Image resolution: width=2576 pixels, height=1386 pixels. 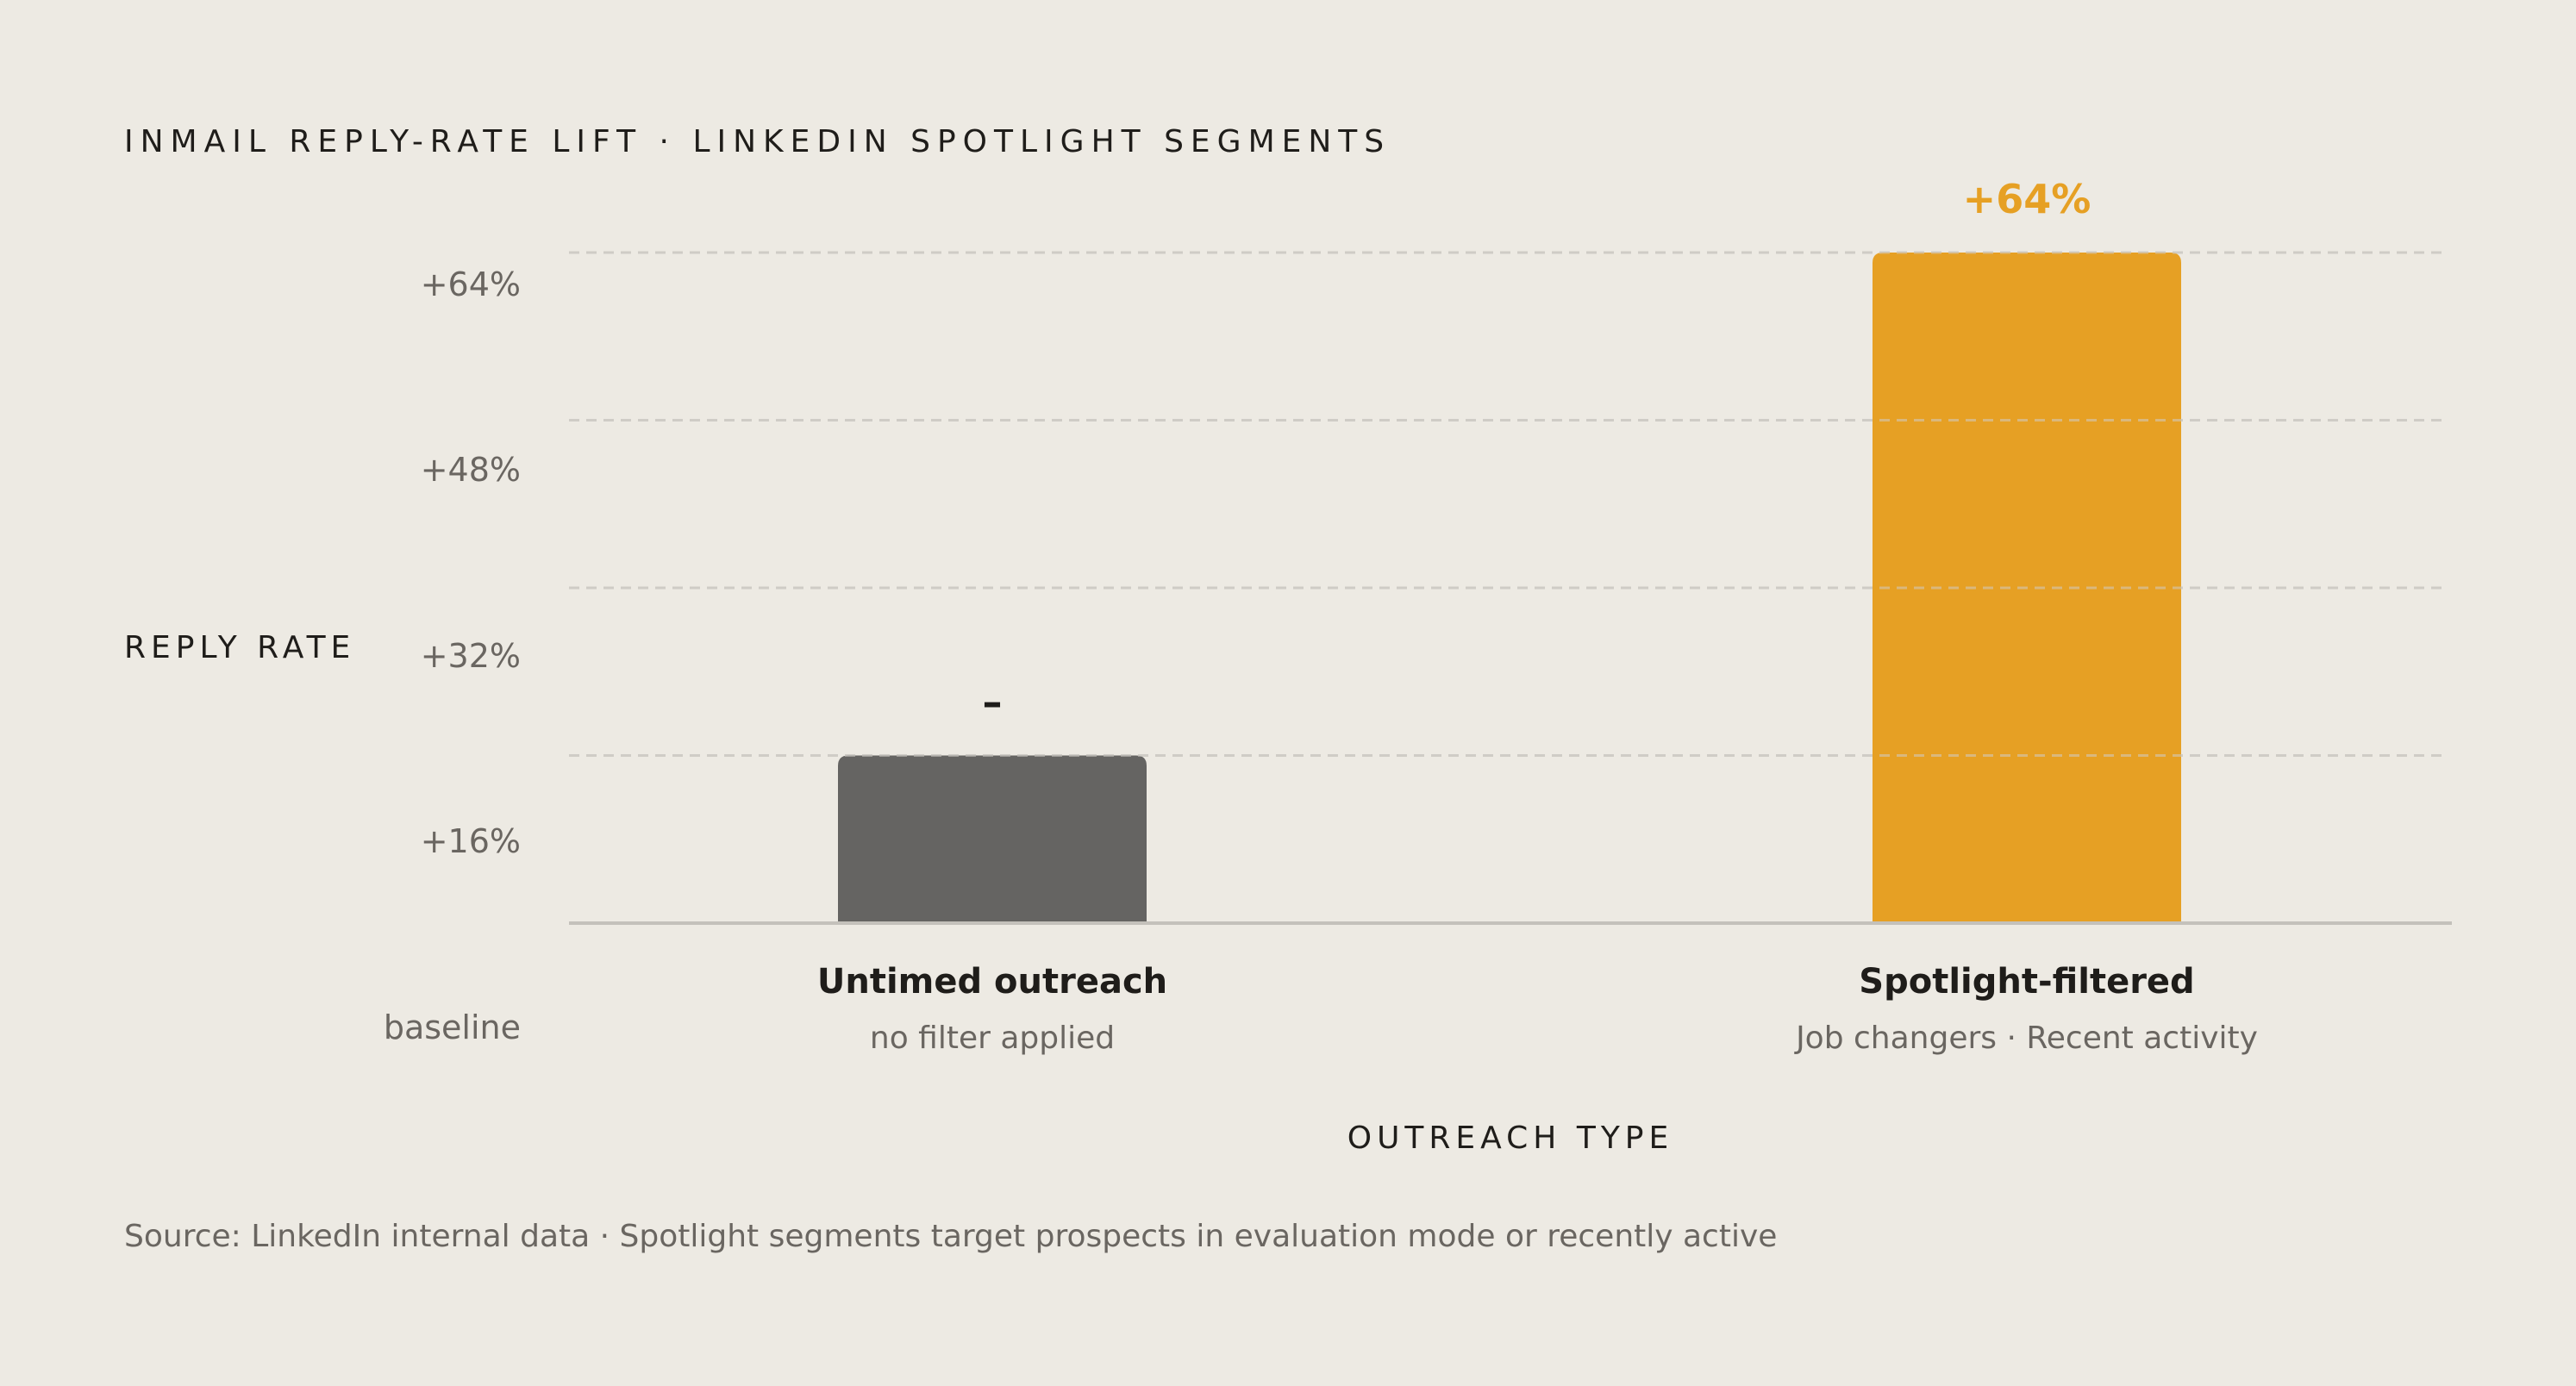 I want to click on y-tick-label: baseline, so click(x=452, y=1027).